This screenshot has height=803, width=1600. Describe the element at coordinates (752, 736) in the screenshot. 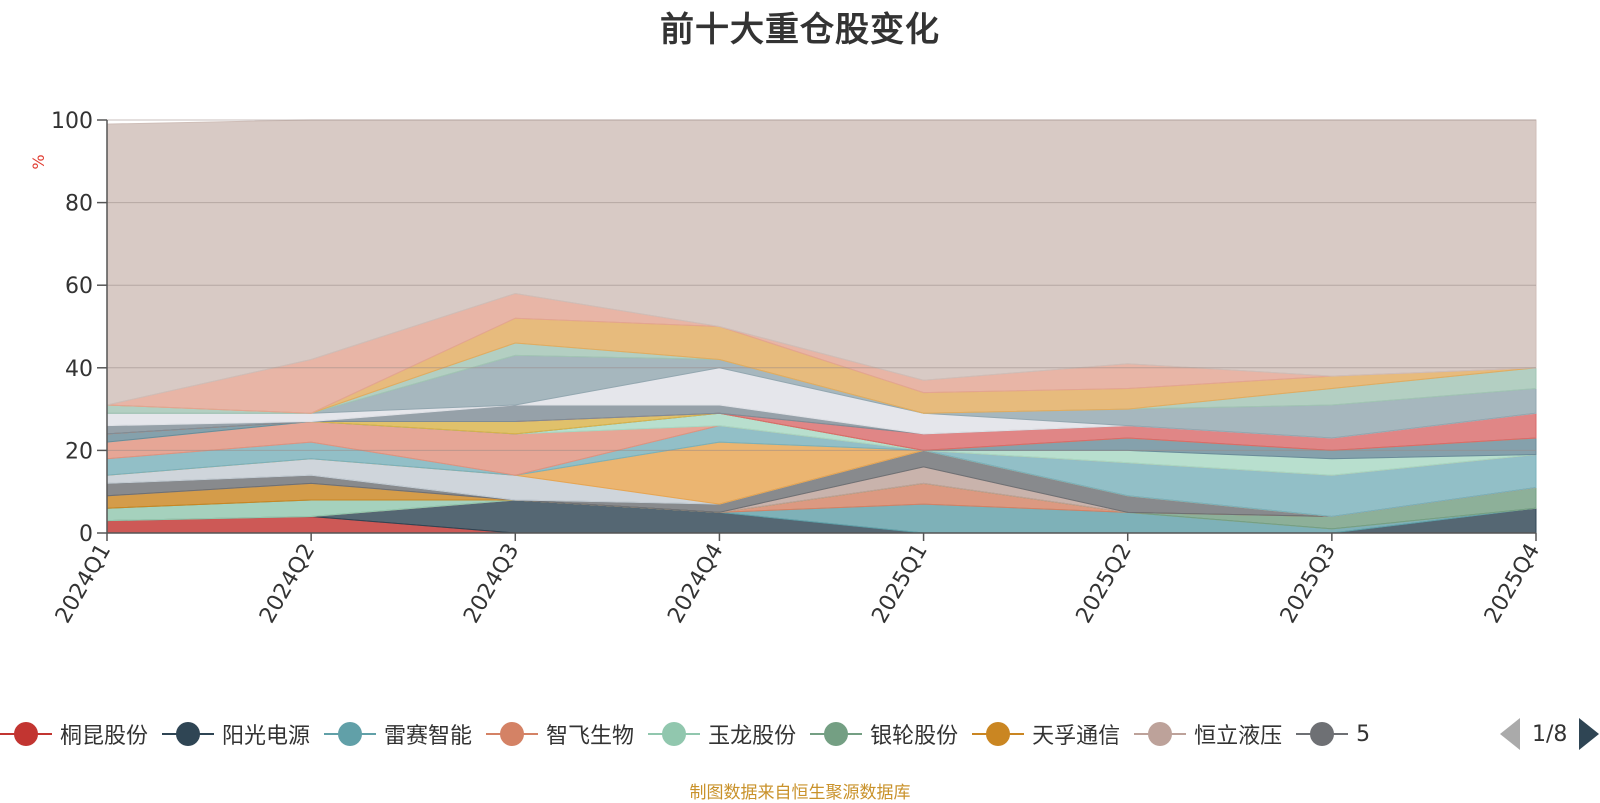

I see `legend-label: 玉龙股份` at that location.